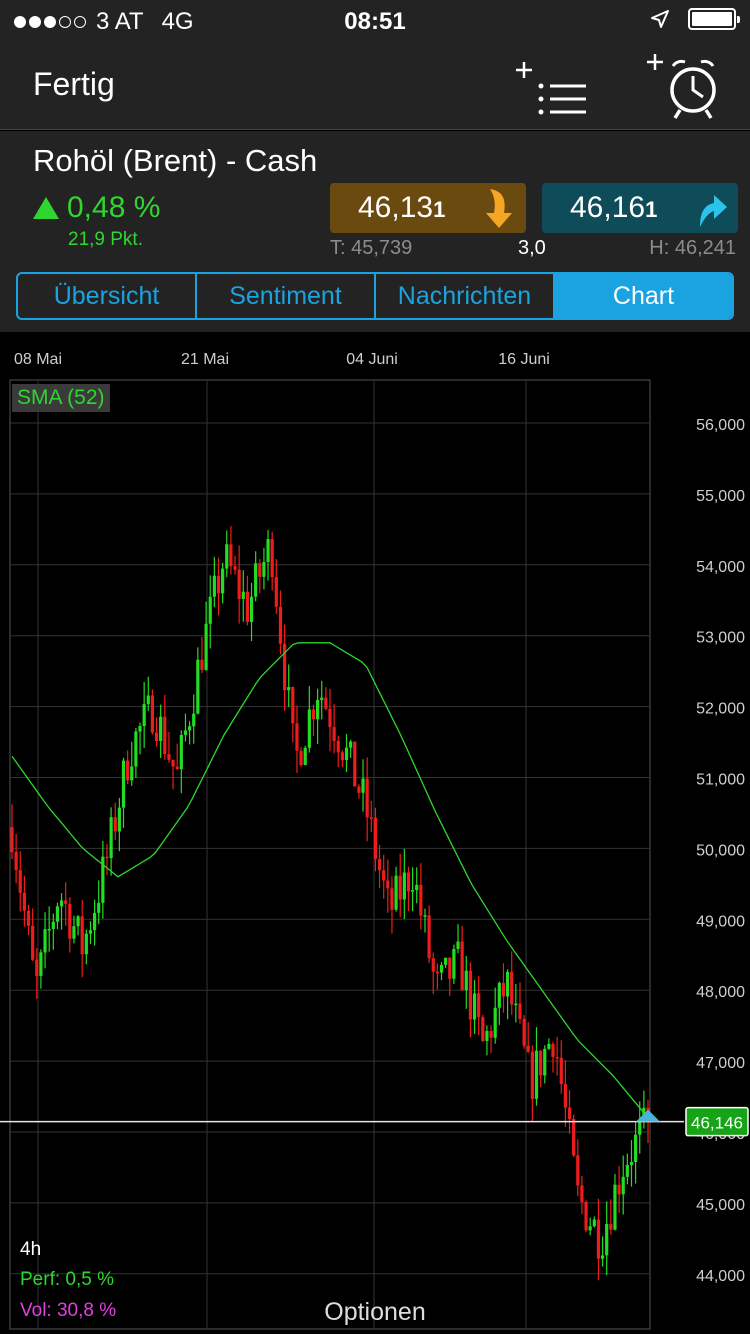 This screenshot has height=1334, width=750. Describe the element at coordinates (550, 87) in the screenshot. I see `add-watchlist-icon` at that location.